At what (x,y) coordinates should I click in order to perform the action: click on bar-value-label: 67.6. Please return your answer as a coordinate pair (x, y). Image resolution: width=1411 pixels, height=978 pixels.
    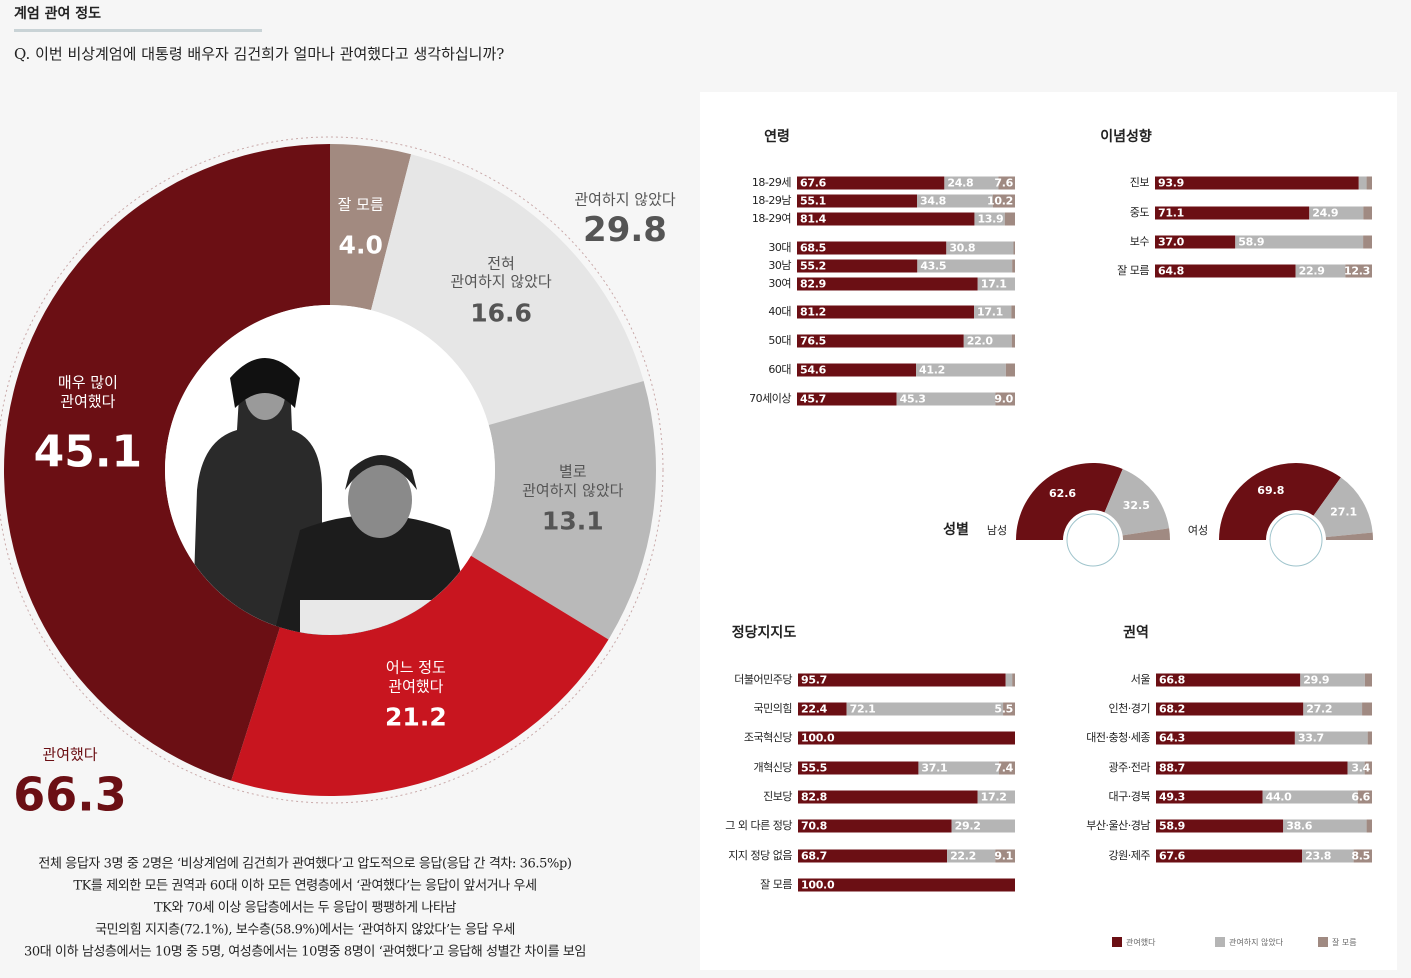
    Looking at the image, I should click on (1172, 856).